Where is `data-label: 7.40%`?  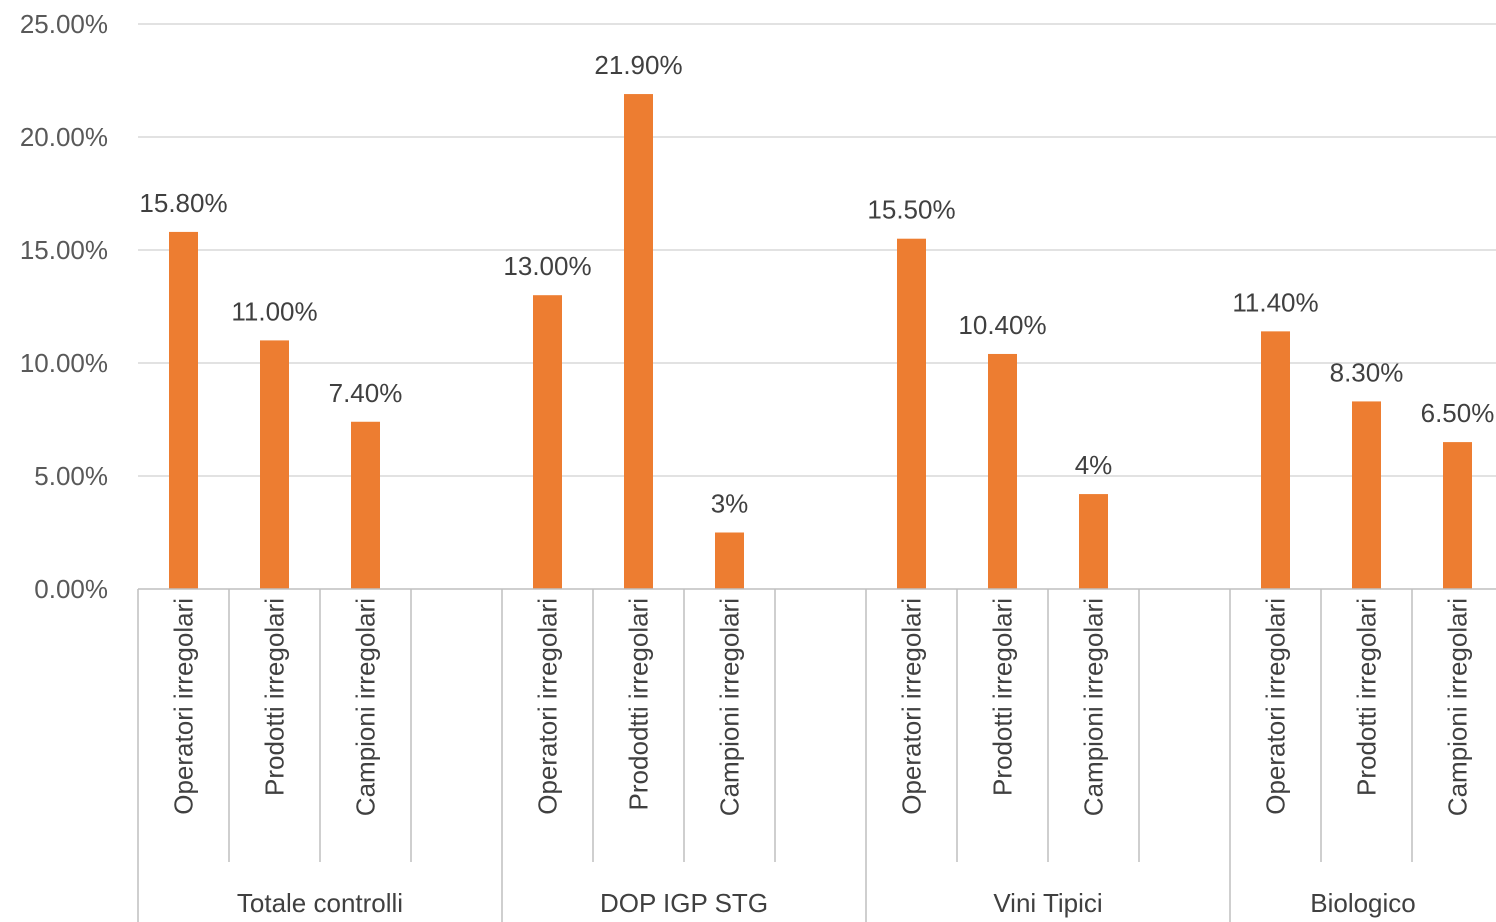
data-label: 7.40% is located at coordinates (366, 393).